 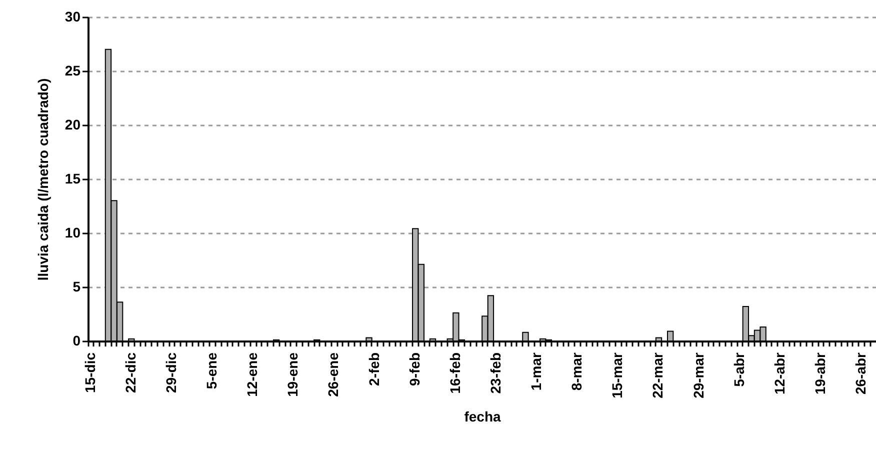 What do you see at coordinates (536, 371) in the screenshot?
I see `x-tick-label: 1-mar` at bounding box center [536, 371].